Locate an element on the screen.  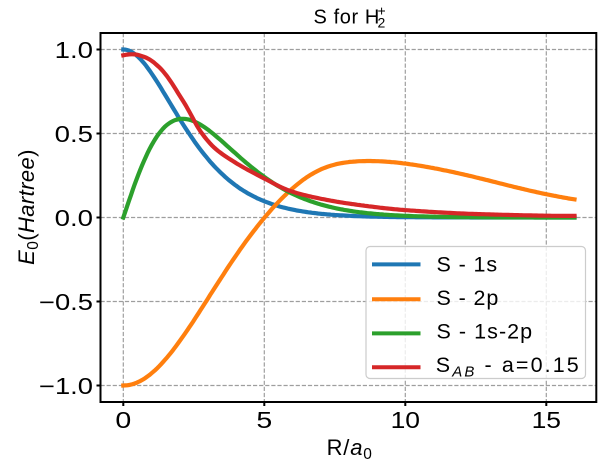
svg-text: 5 is located at coordinates (264, 420).